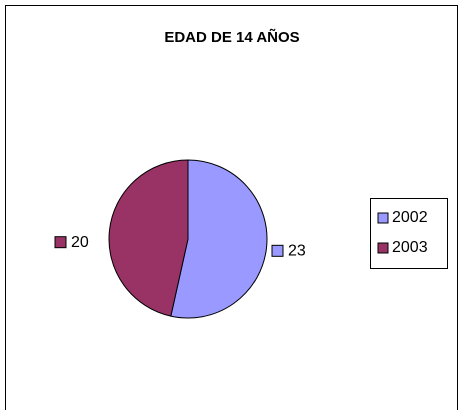  What do you see at coordinates (410, 247) in the screenshot?
I see `legend-label: 2003` at bounding box center [410, 247].